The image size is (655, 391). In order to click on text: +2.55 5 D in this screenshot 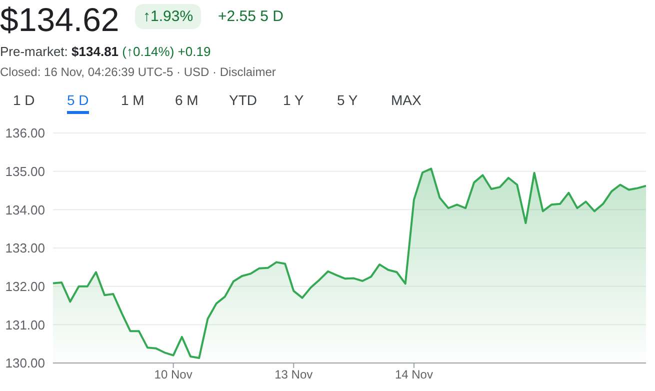, I will do `click(251, 16)`.